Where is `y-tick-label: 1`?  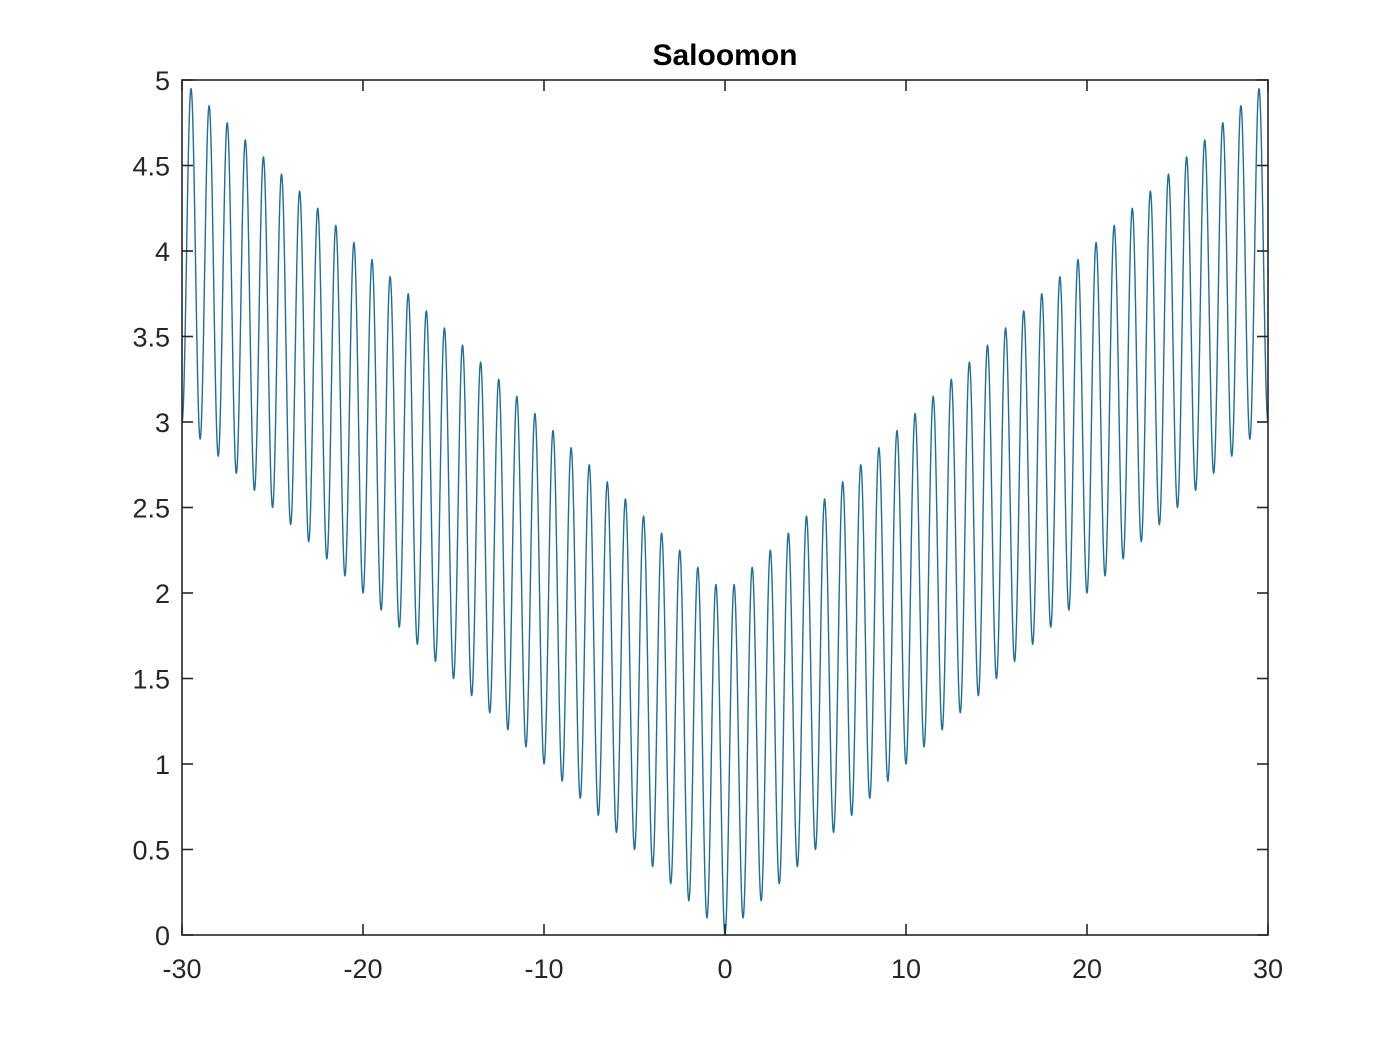 y-tick-label: 1 is located at coordinates (162, 765).